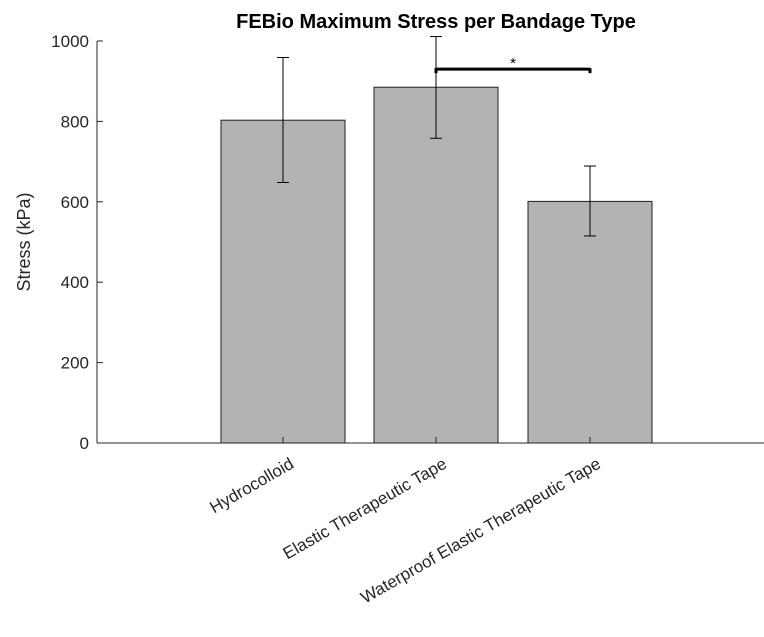 This screenshot has width=764, height=637. Describe the element at coordinates (24, 241) in the screenshot. I see `y-axis-label: Stress (kPa)` at that location.